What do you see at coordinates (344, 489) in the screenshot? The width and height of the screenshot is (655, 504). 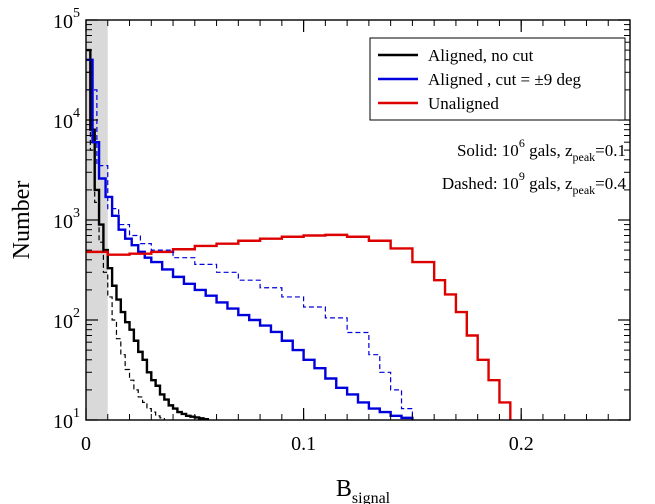 I see `x-axis-label-main: B` at bounding box center [344, 489].